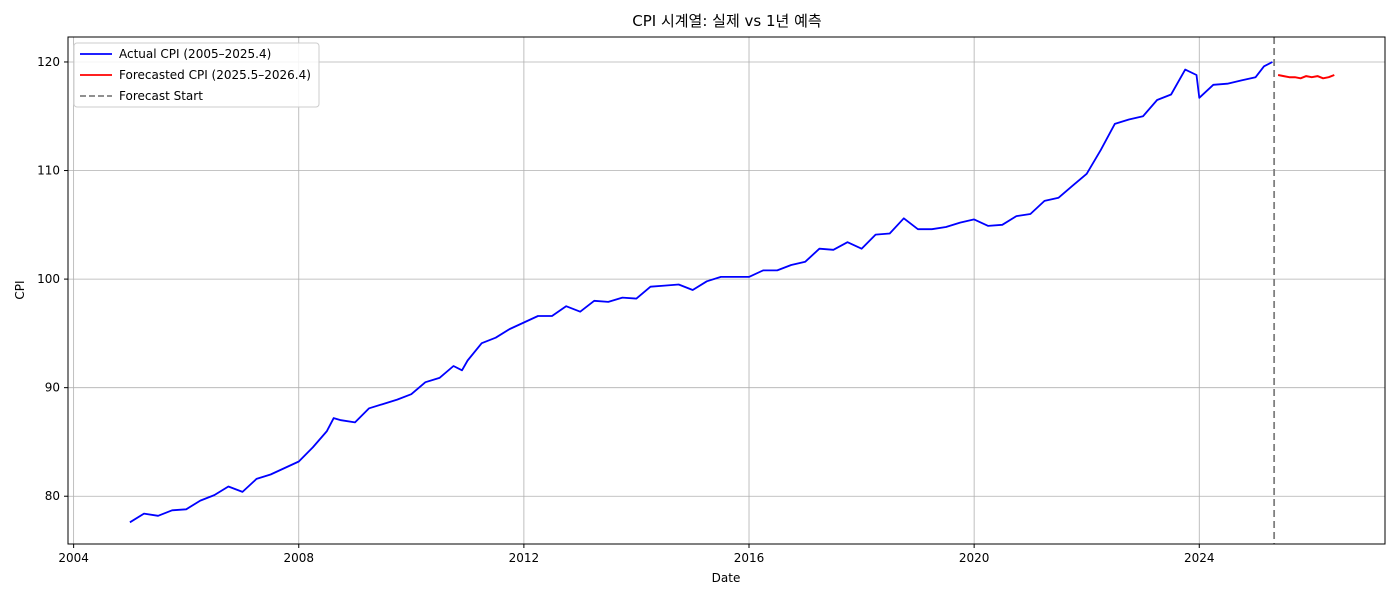 The width and height of the screenshot is (1400, 600). I want to click on chart-title: CPI 시계열: 실제 vs 1년 예측, so click(726, 21).